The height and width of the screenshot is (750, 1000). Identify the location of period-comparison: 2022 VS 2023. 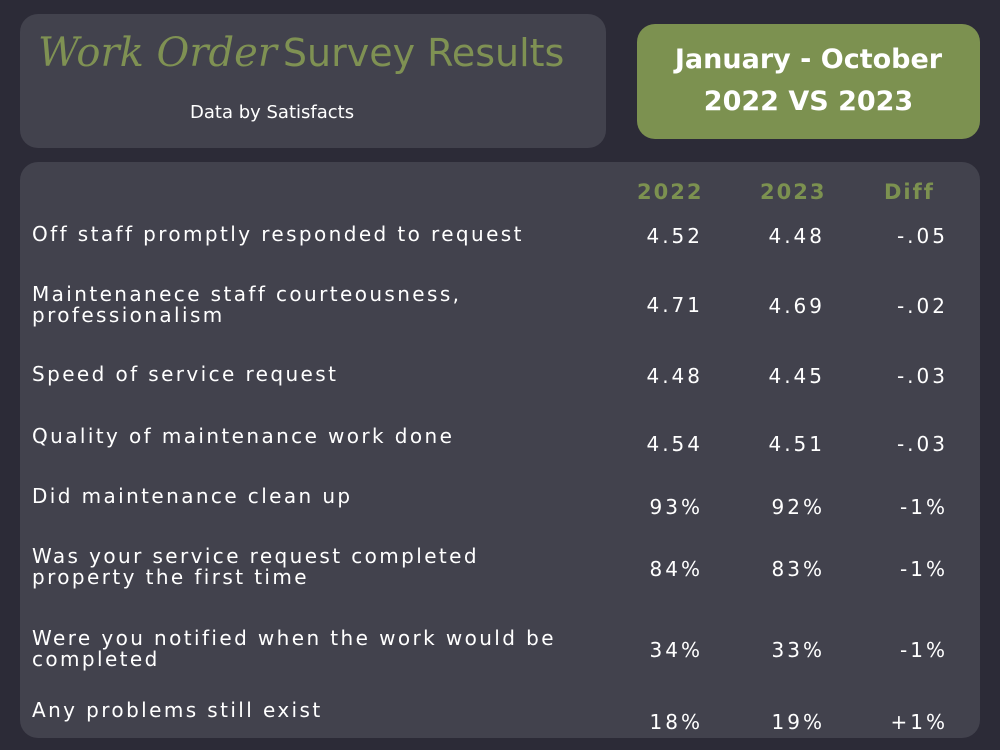
(808, 101).